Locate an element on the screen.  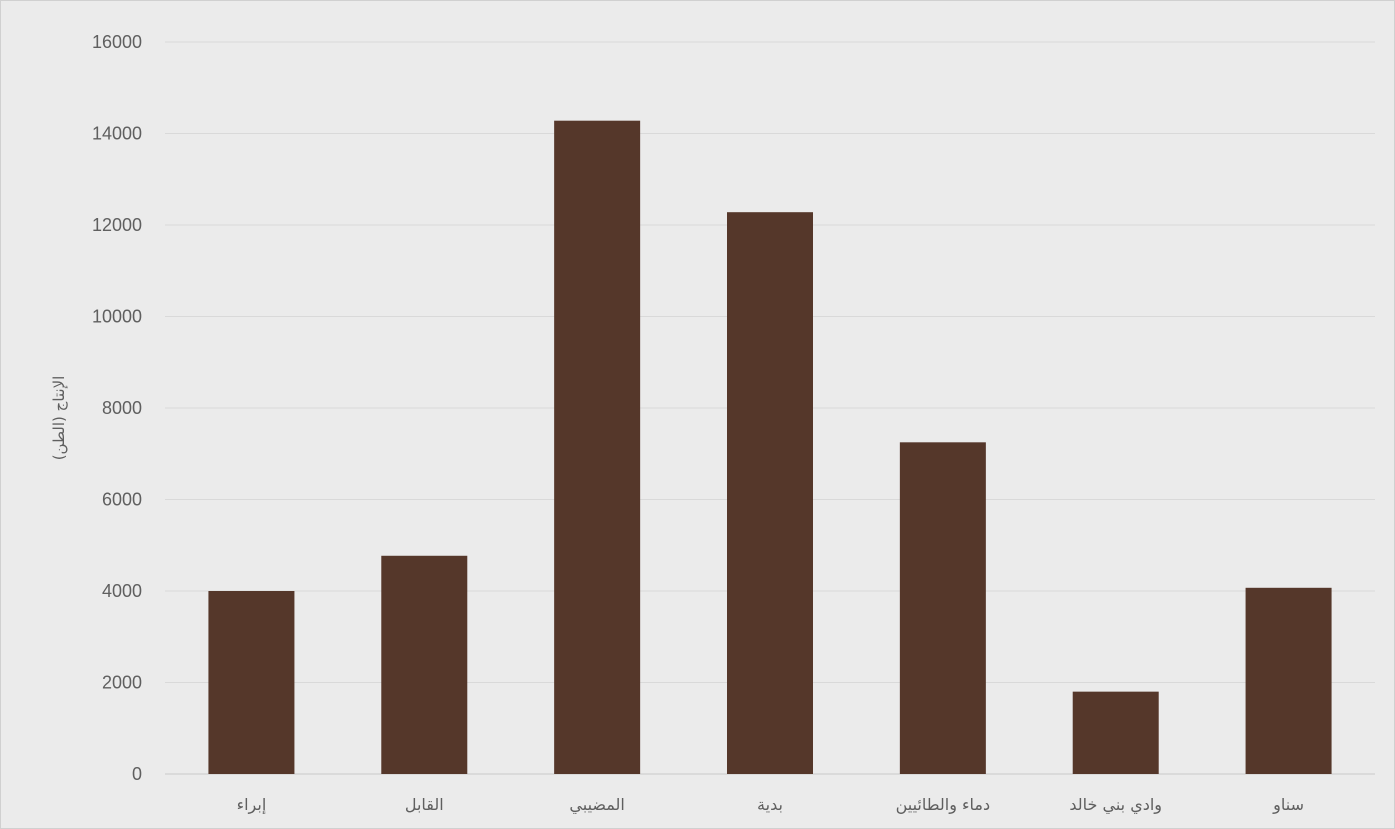
y-tick-label: 0 is located at coordinates (137, 774).